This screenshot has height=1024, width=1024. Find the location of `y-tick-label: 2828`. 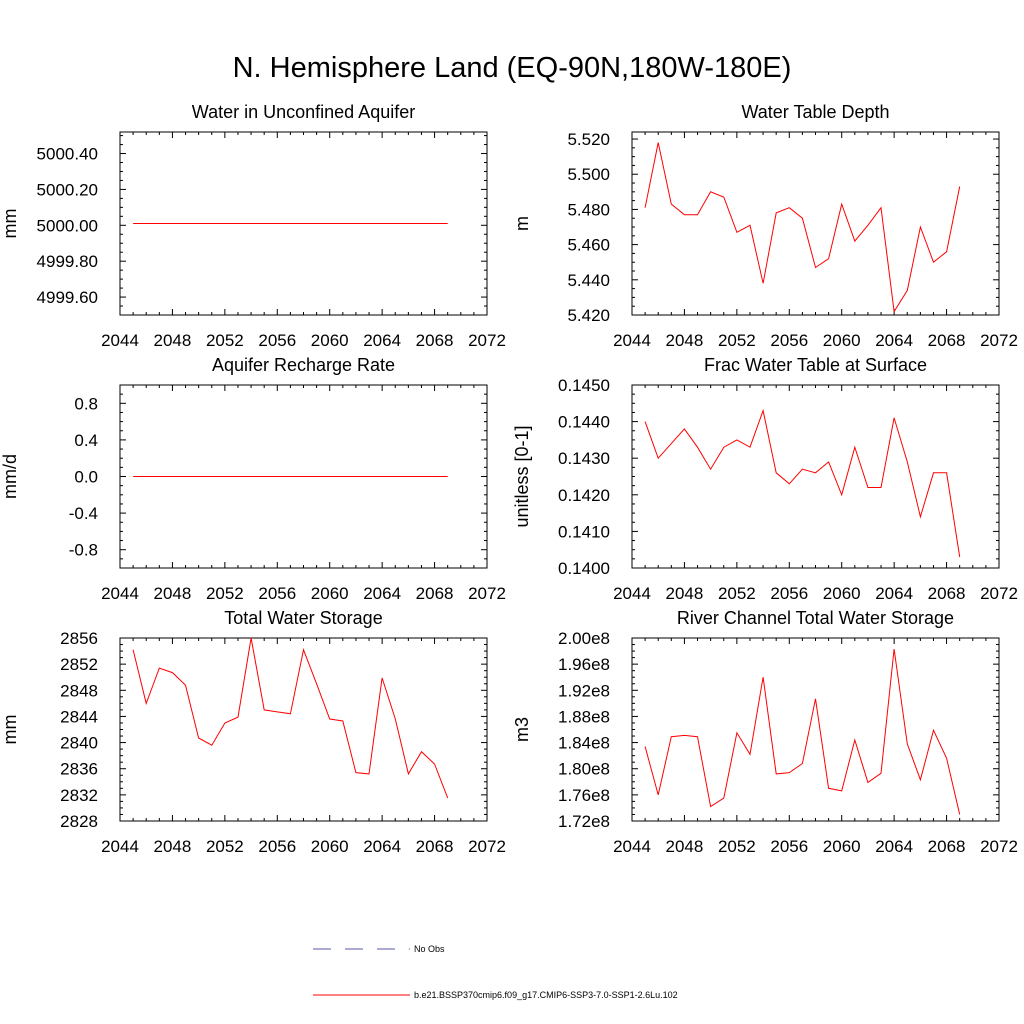

y-tick-label: 2828 is located at coordinates (79, 821).